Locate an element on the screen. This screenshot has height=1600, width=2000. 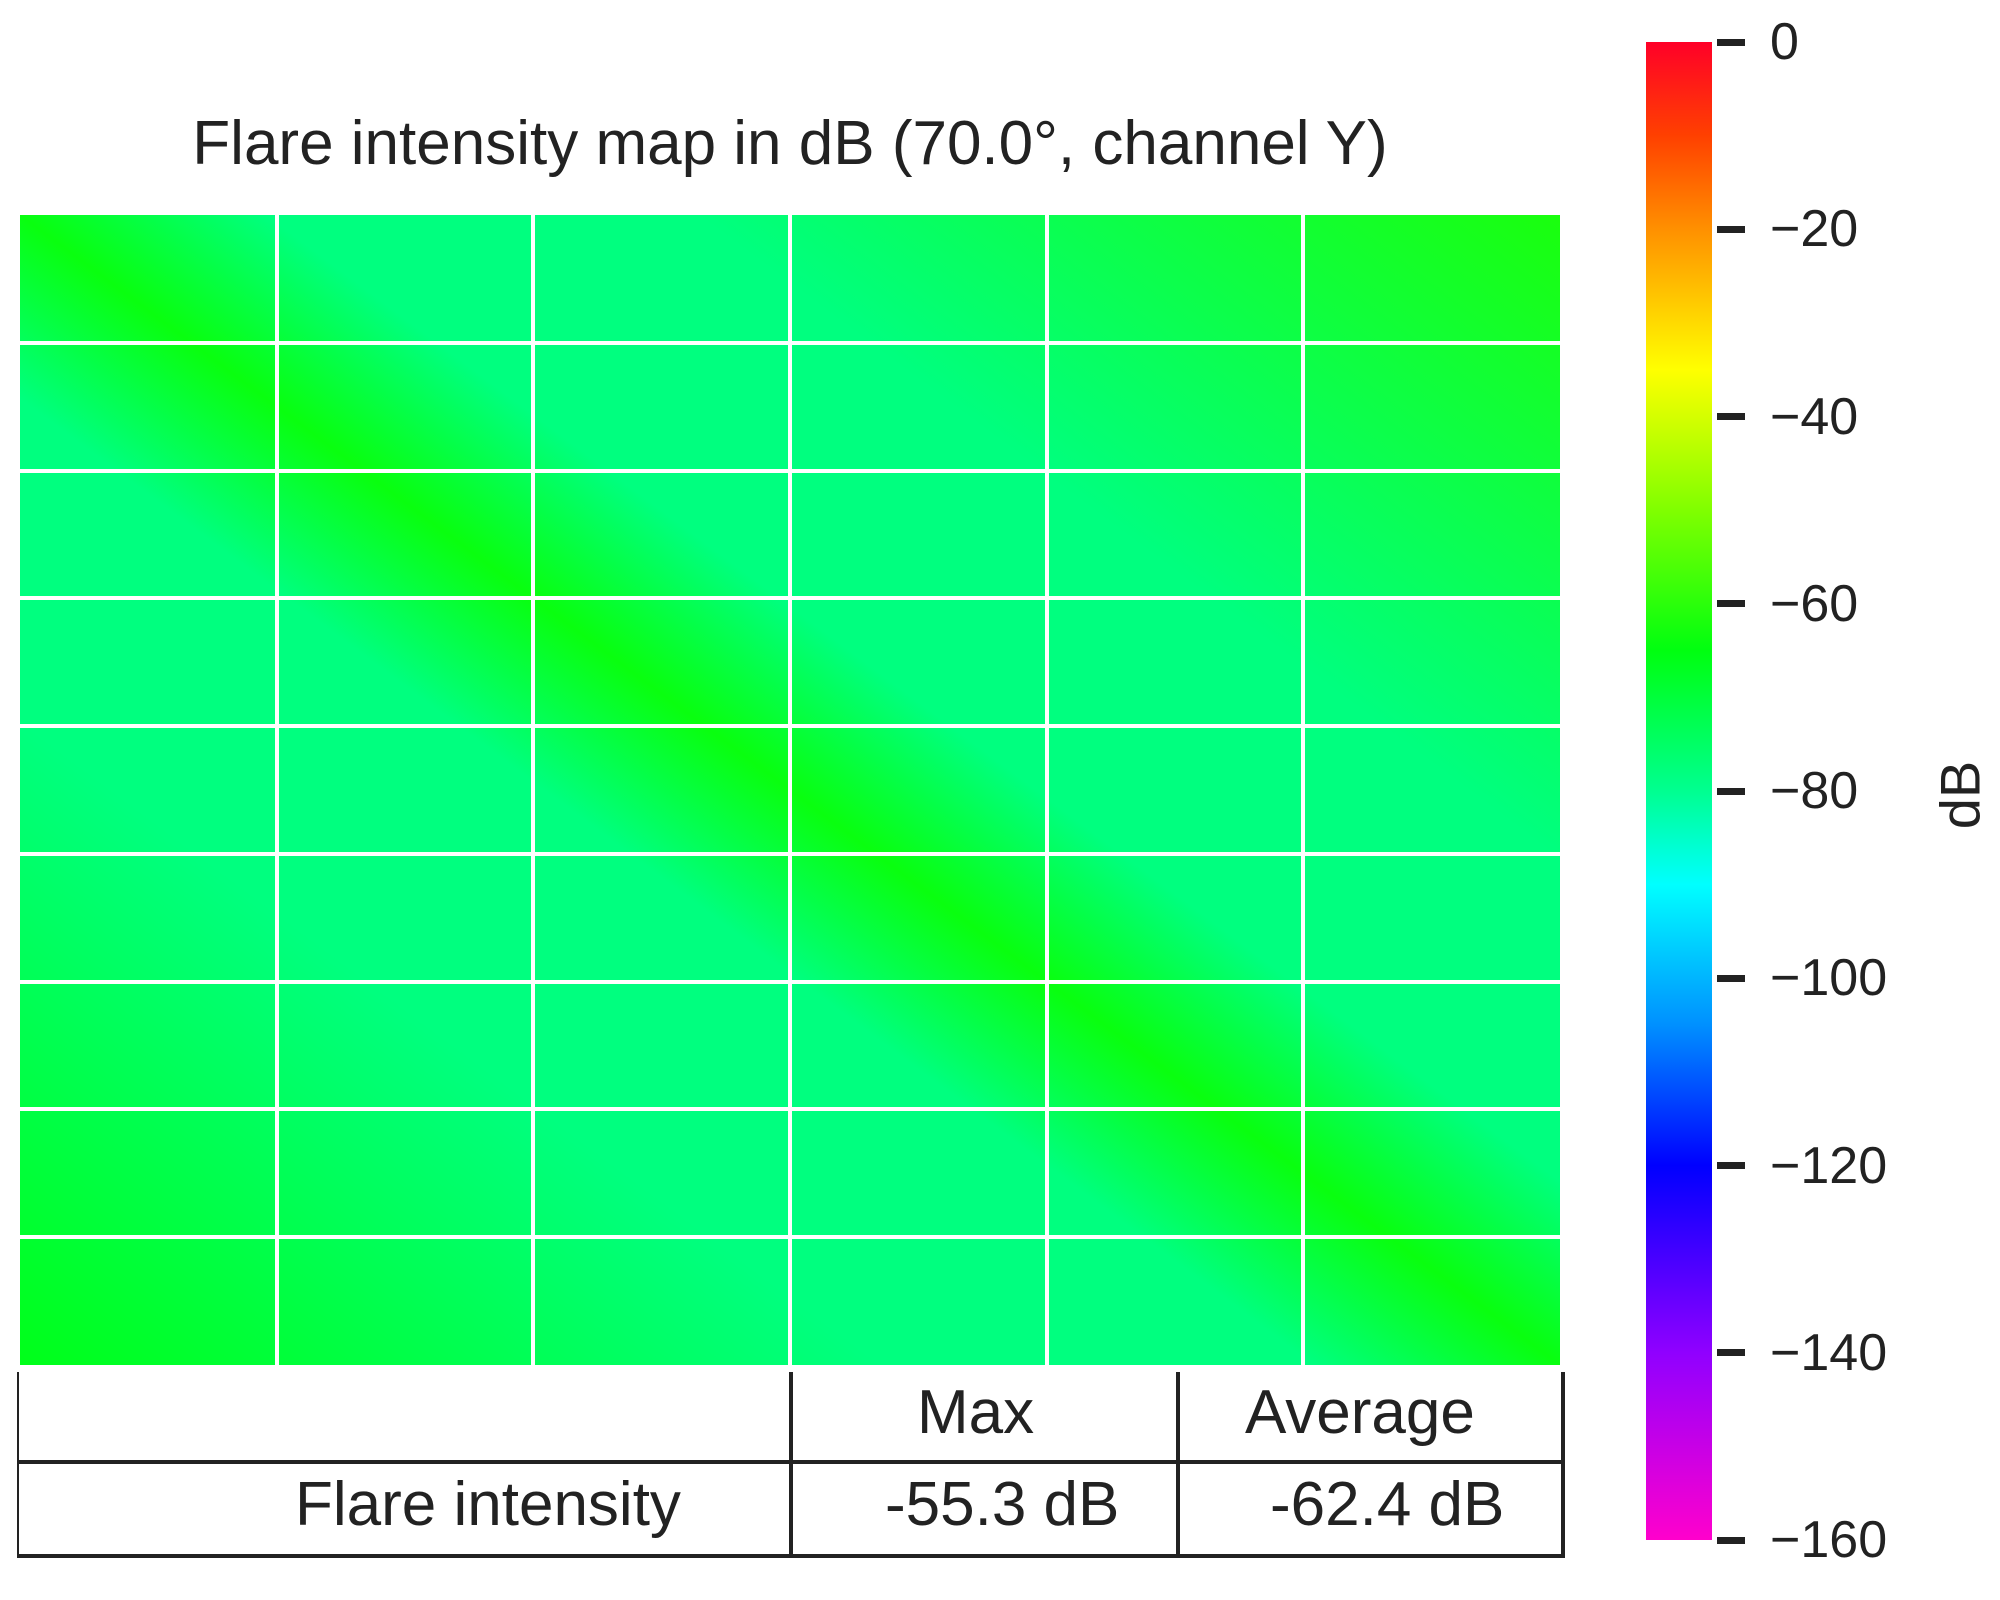
colorbar-tick-label: −20 is located at coordinates (1814, 229).